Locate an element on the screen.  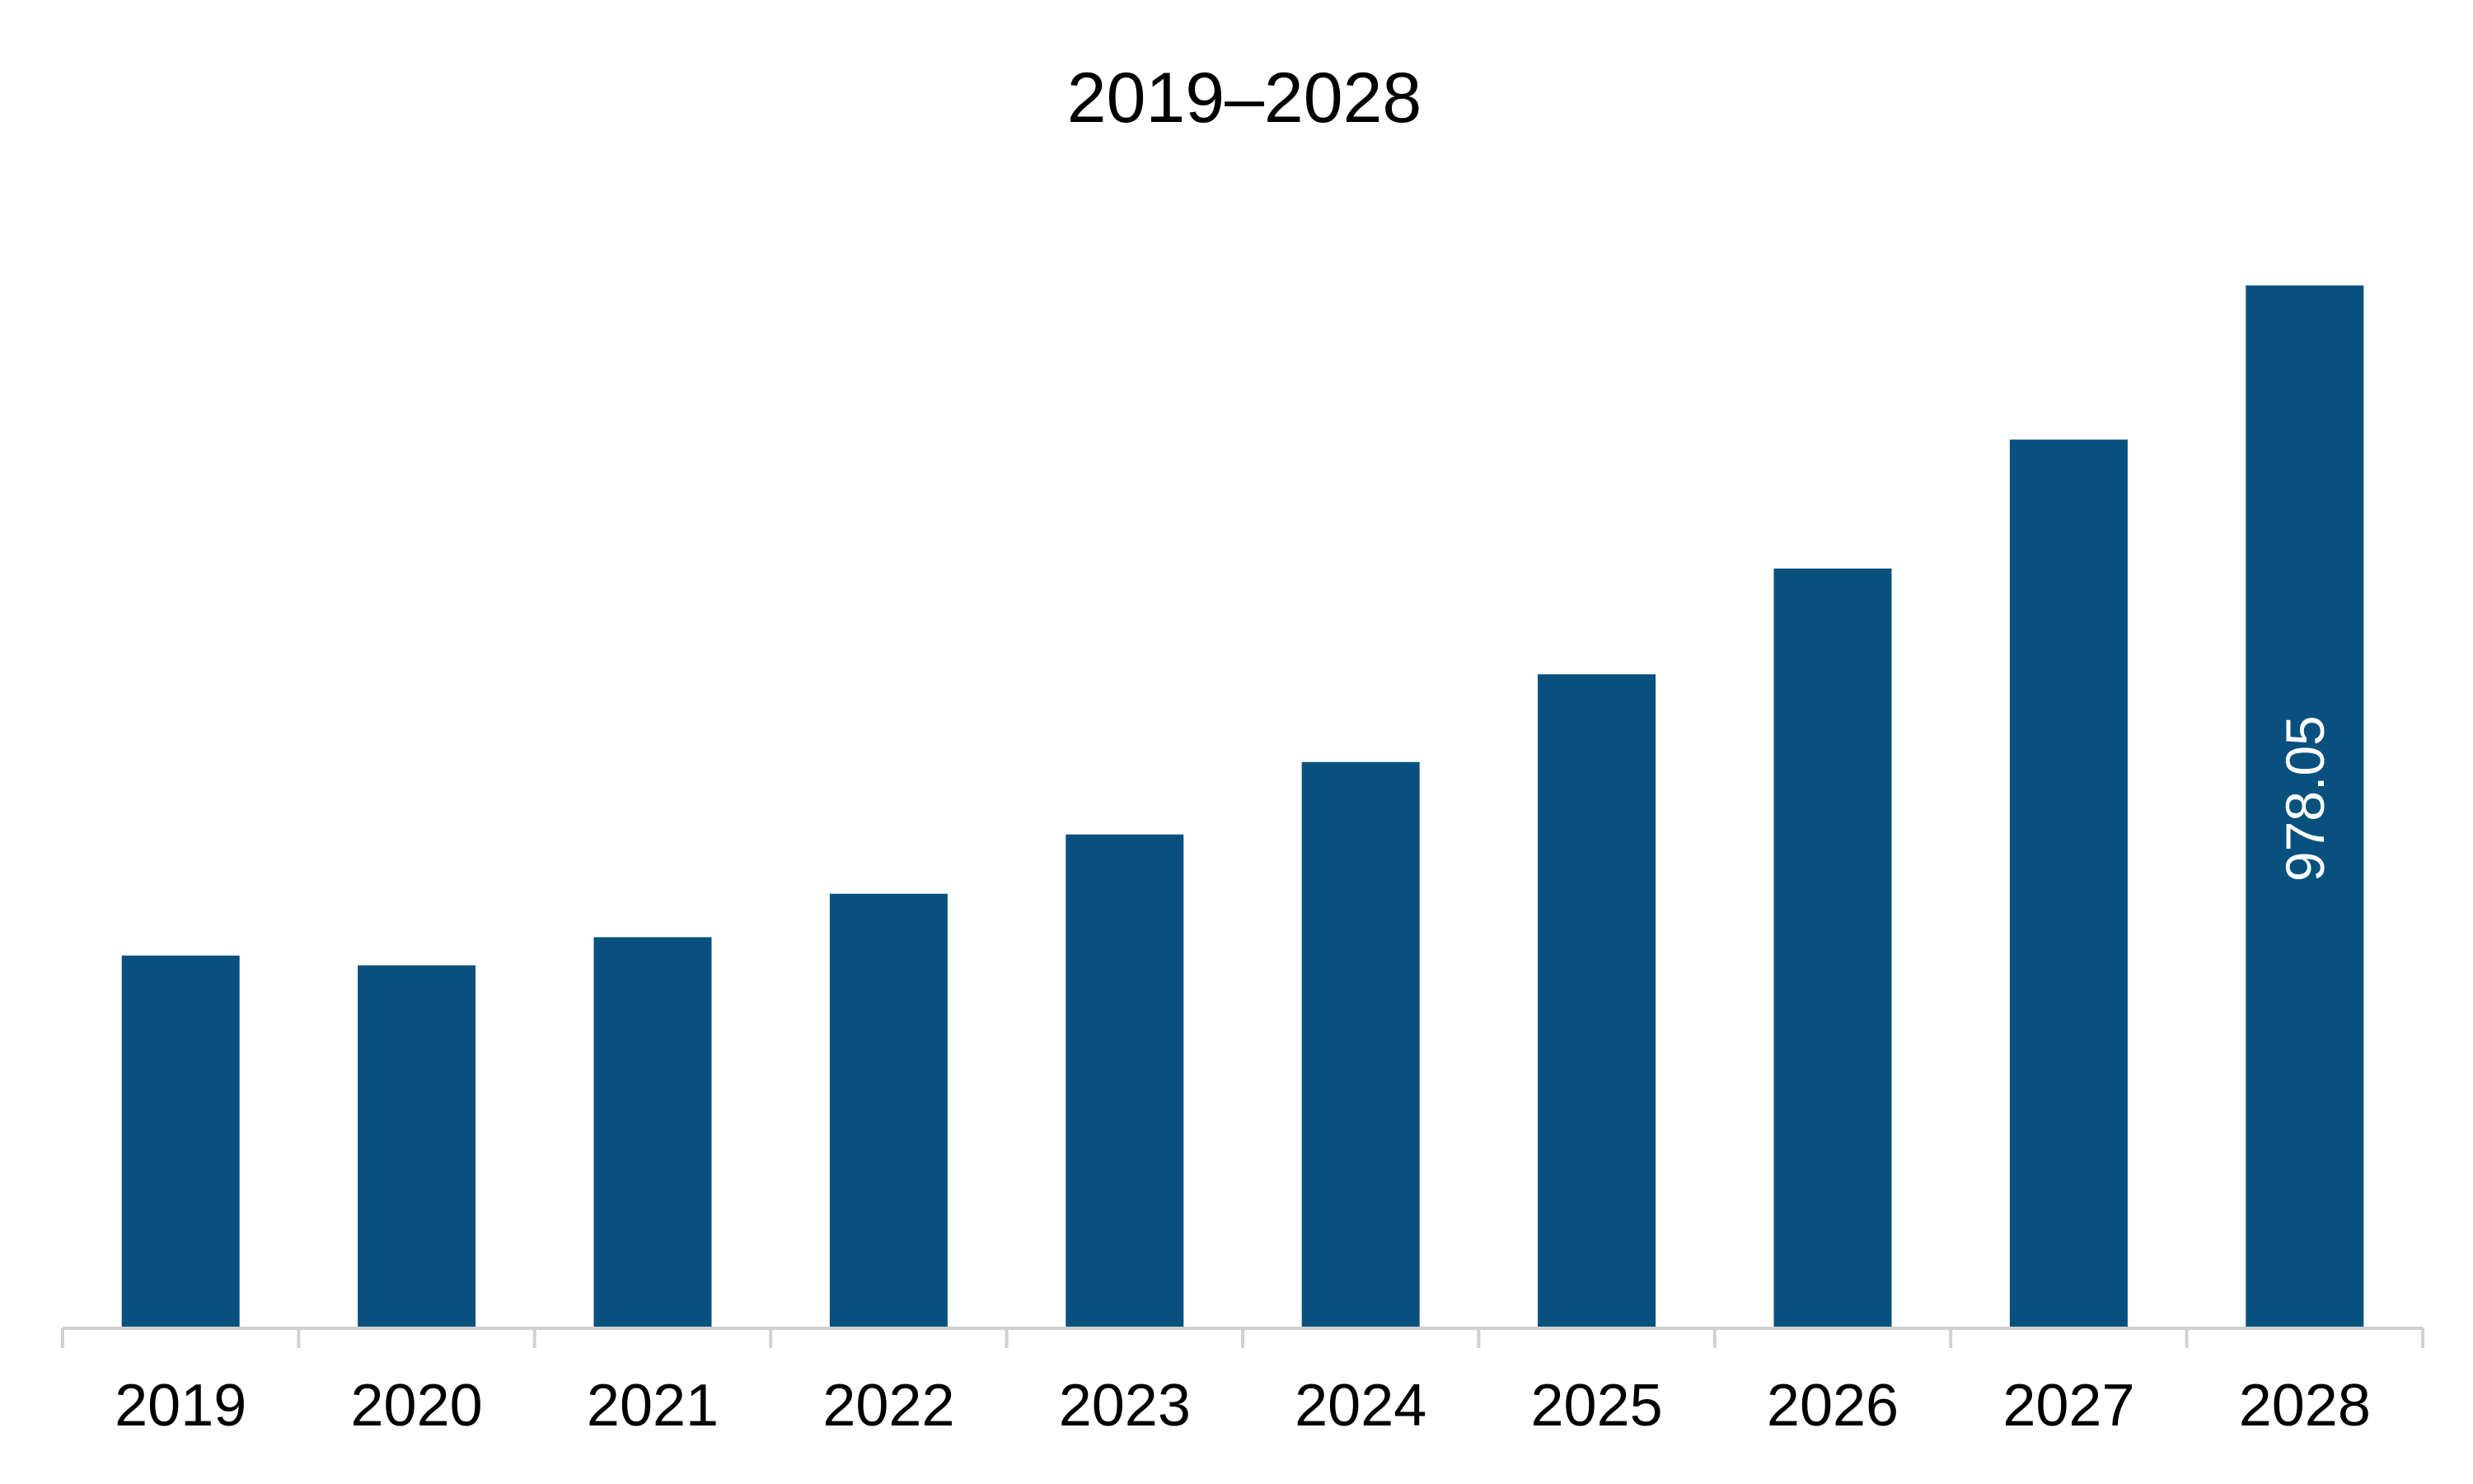
x-tick-labels: 2019 2020 2021 2022 2023 2024 2025 2026 2027 2028 is located at coordinates (1243, 1406).